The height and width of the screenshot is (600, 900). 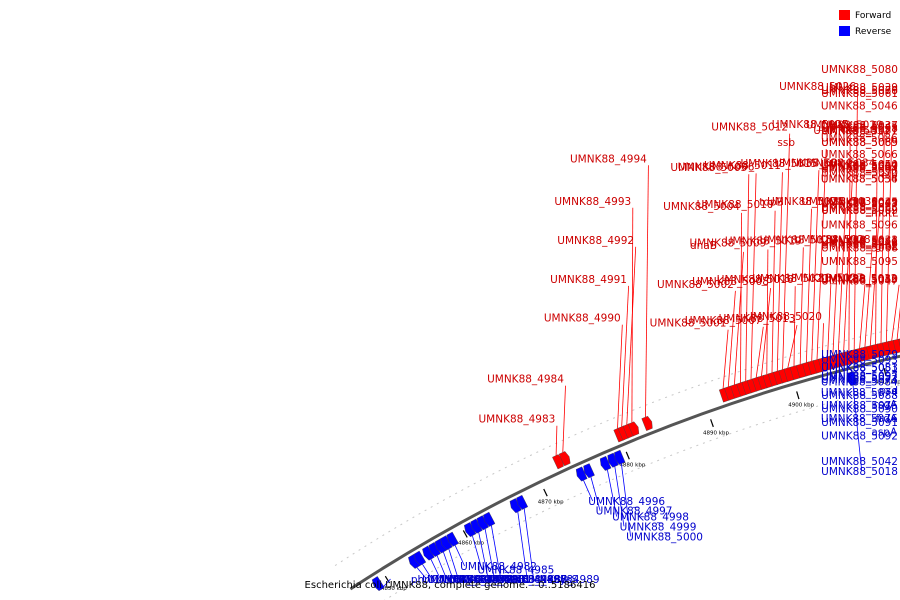 What do you see at coordinates (626, 502) in the screenshot?
I see `reverse-gene-label: UMNK88_4996` at bounding box center [626, 502].